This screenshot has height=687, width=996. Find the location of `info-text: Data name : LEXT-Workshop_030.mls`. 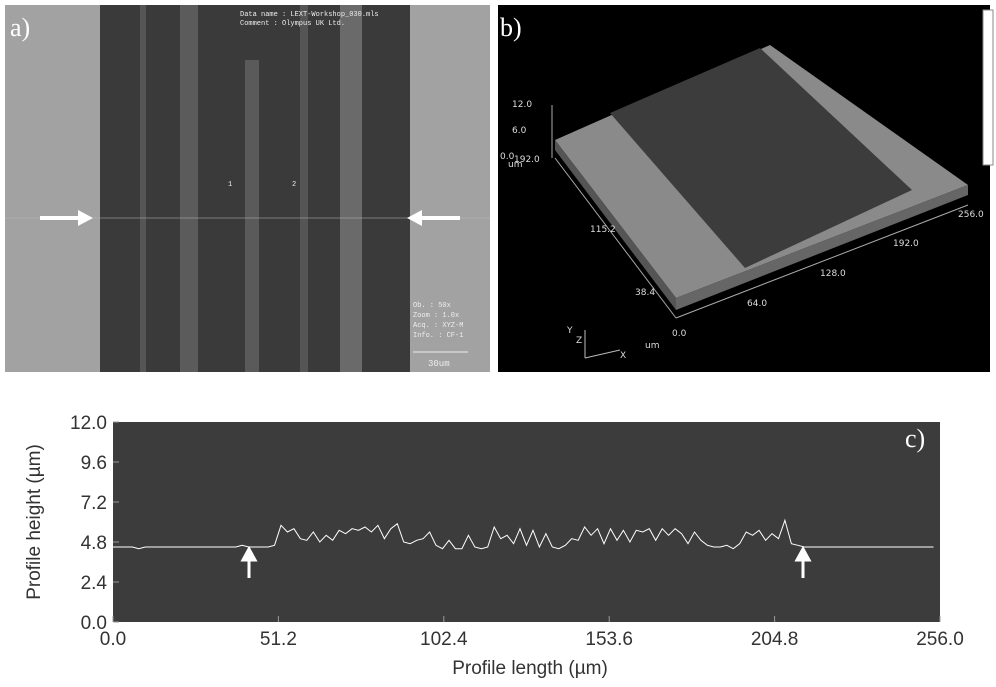

info-text: Data name : LEXT-Workshop_030.mls is located at coordinates (309, 15).